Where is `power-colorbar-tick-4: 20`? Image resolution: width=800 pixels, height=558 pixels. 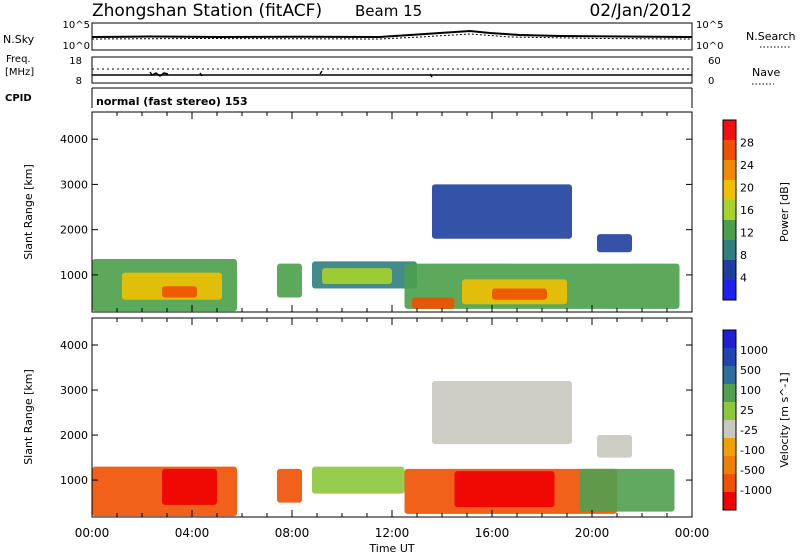 power-colorbar-tick-4: 20 is located at coordinates (747, 188).